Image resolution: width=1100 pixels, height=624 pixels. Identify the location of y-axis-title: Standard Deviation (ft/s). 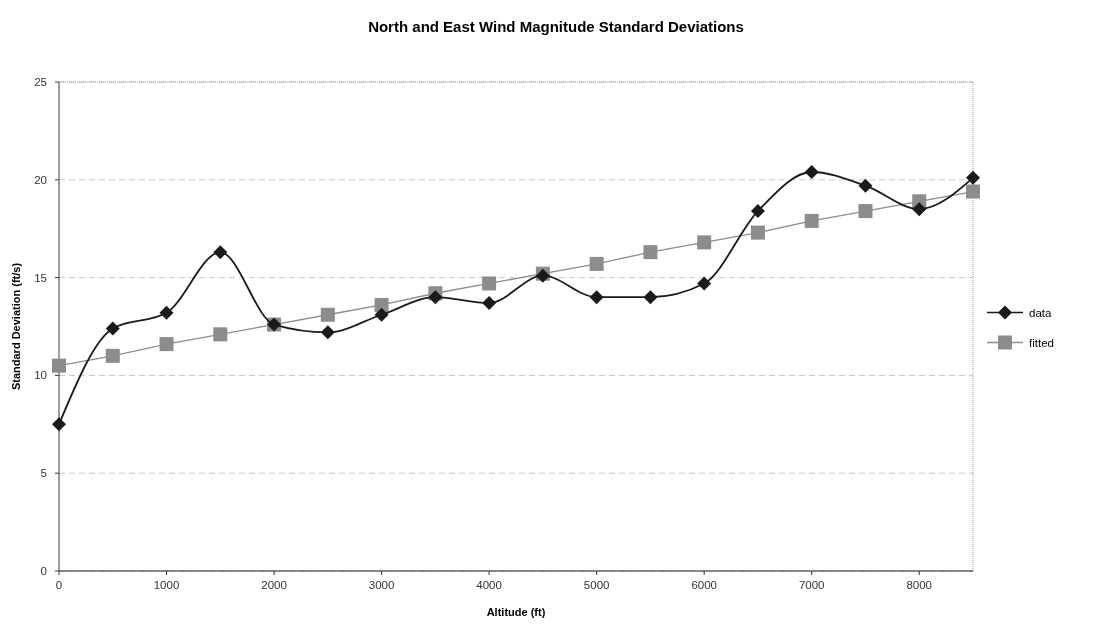
(16, 326).